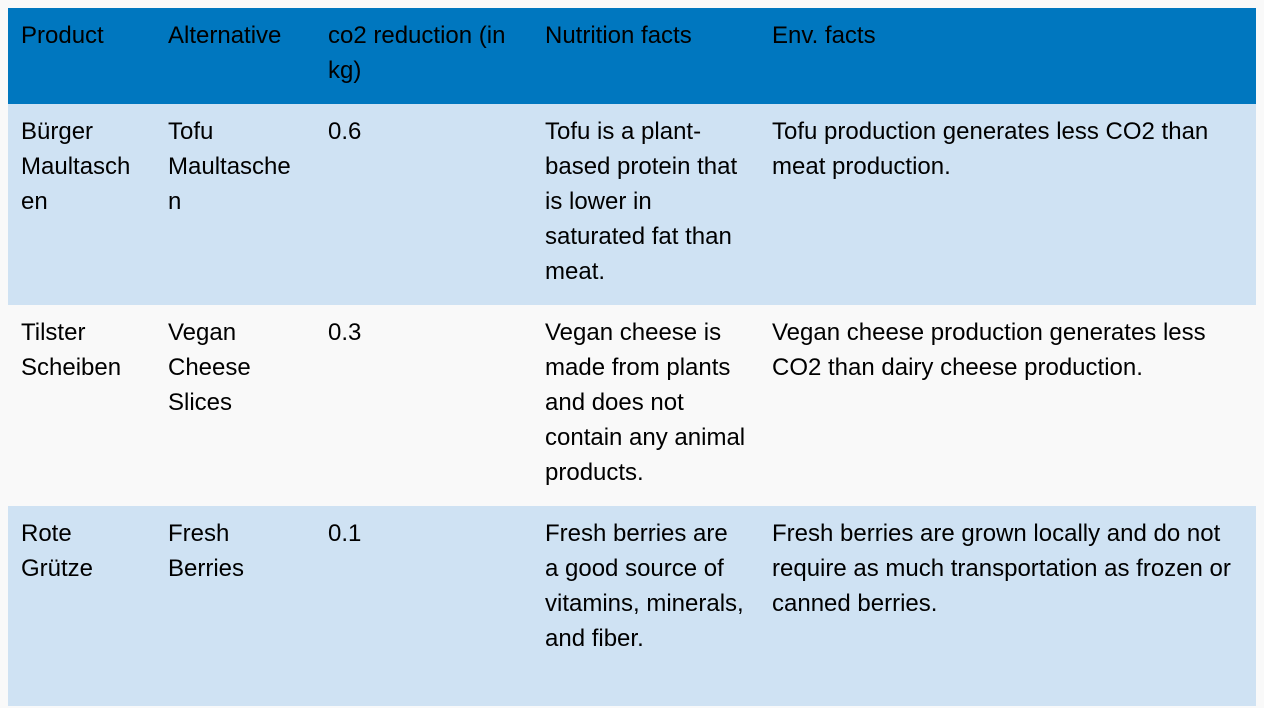 The height and width of the screenshot is (708, 1264). What do you see at coordinates (225, 35) in the screenshot?
I see `header-alternative: Alternative` at bounding box center [225, 35].